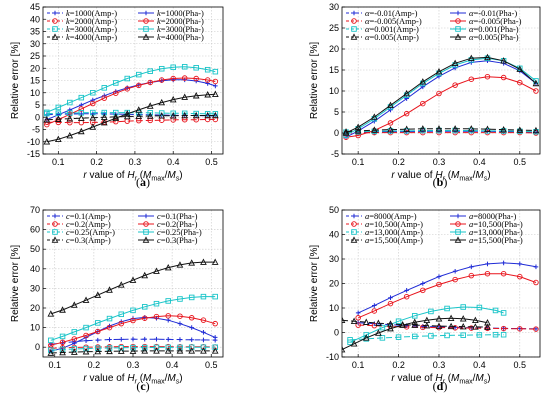  Describe the element at coordinates (35, 230) in the screenshot. I see `y-tick-label: 60` at that location.